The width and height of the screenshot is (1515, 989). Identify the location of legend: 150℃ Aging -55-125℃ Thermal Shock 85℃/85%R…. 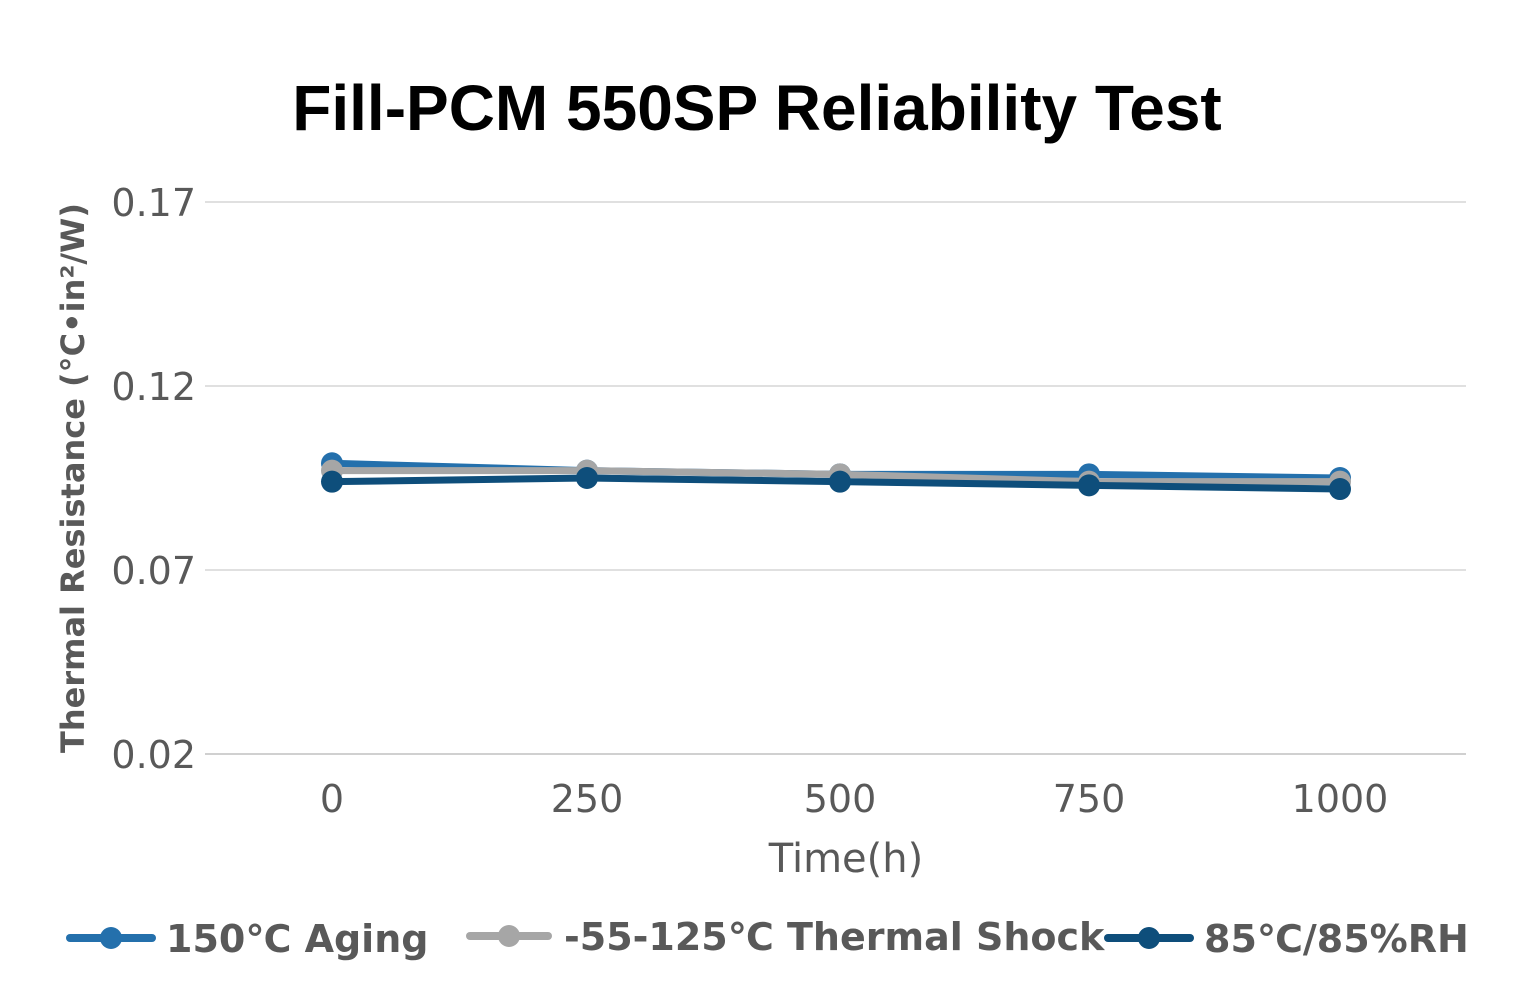
(767, 938).